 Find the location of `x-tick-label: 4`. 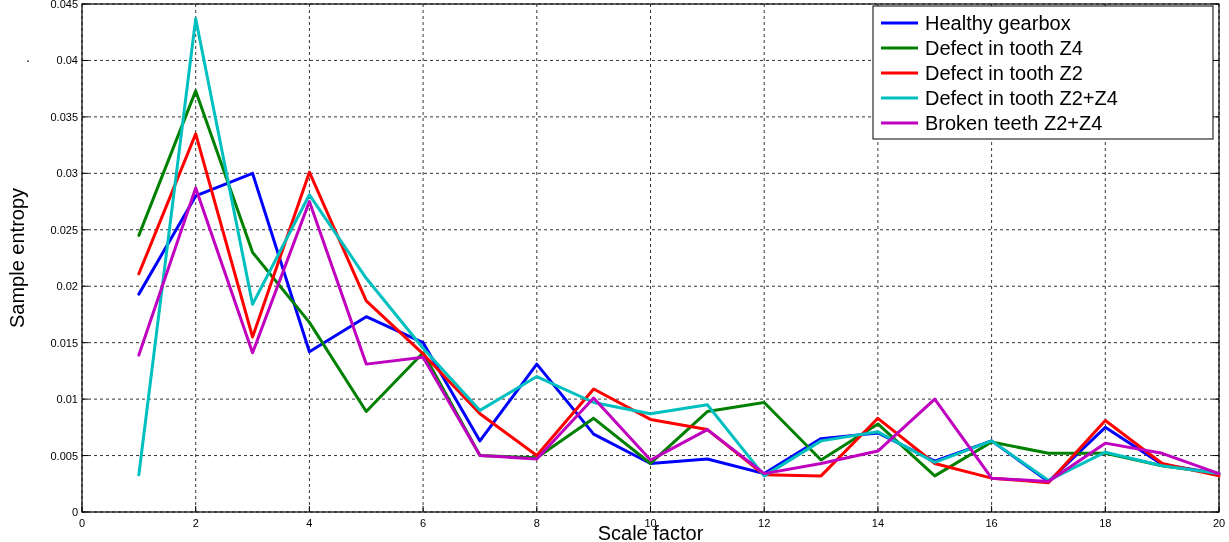

x-tick-label: 4 is located at coordinates (309, 523).